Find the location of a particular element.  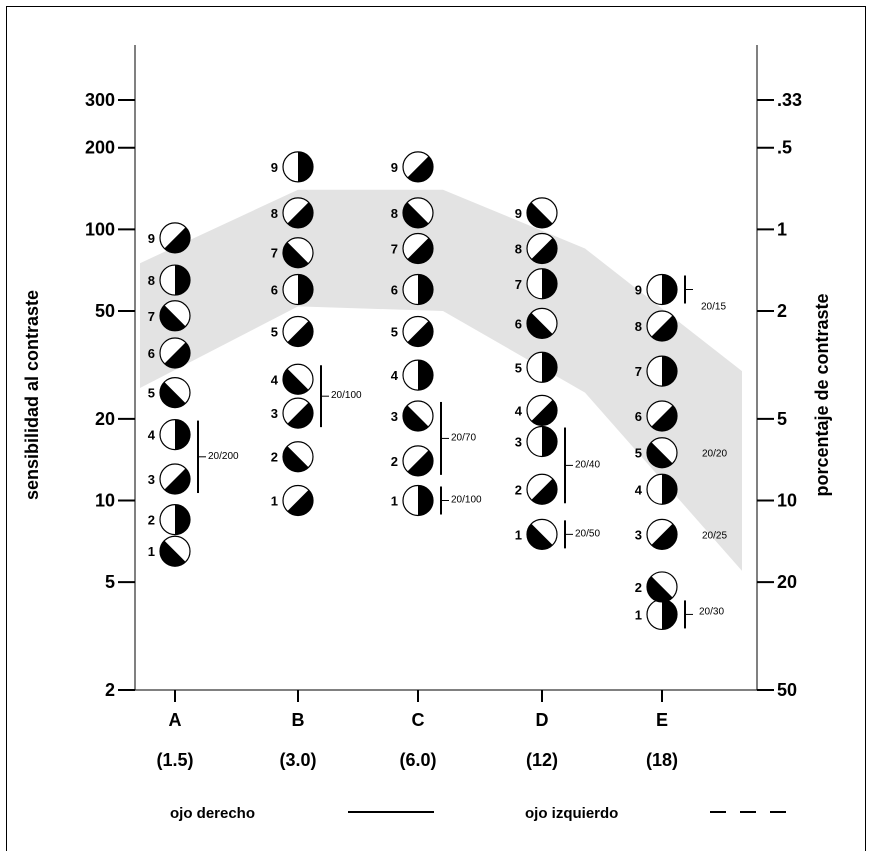

grating-patch-E1 is located at coordinates (662, 614).